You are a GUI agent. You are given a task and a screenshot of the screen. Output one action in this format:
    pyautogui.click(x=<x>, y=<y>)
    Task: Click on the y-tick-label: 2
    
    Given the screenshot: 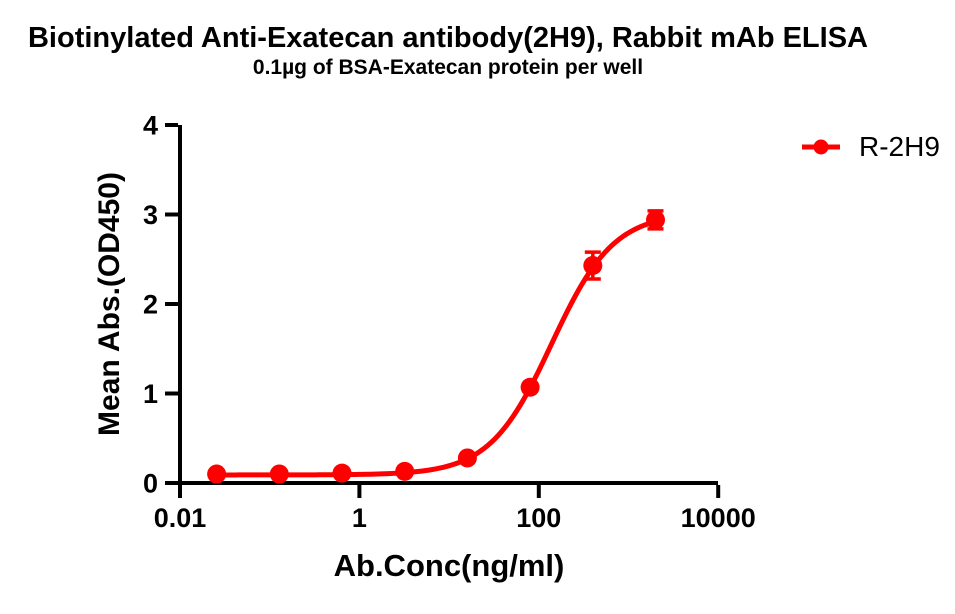 What is the action you would take?
    pyautogui.click(x=150, y=305)
    